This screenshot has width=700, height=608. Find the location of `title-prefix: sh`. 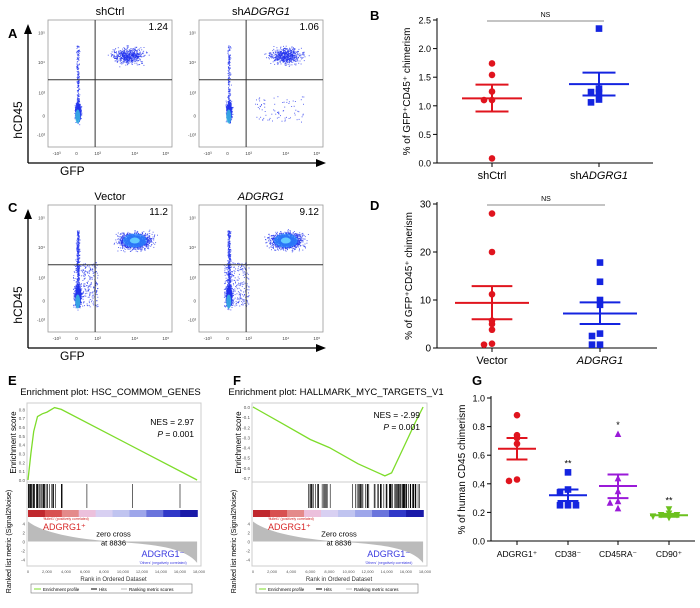

title-prefix: sh is located at coordinates (238, 12).